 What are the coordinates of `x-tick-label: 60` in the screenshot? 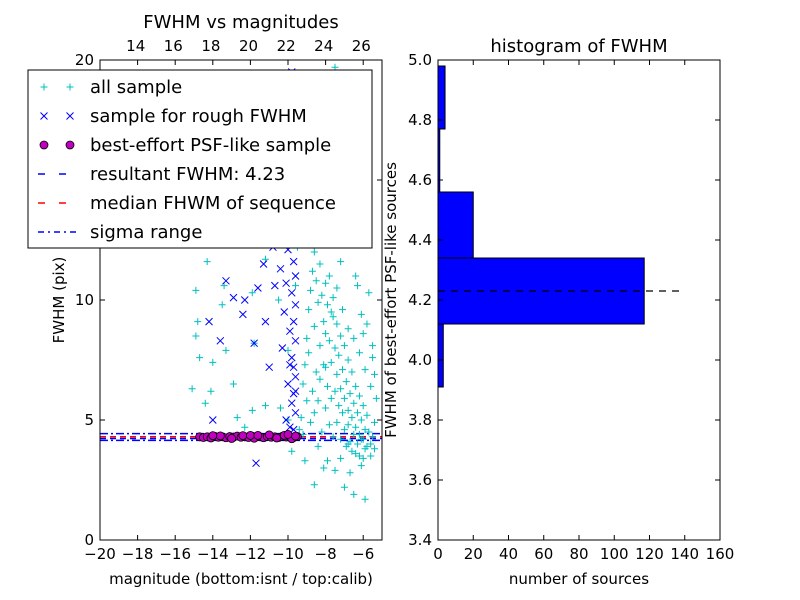 It's located at (543, 554).